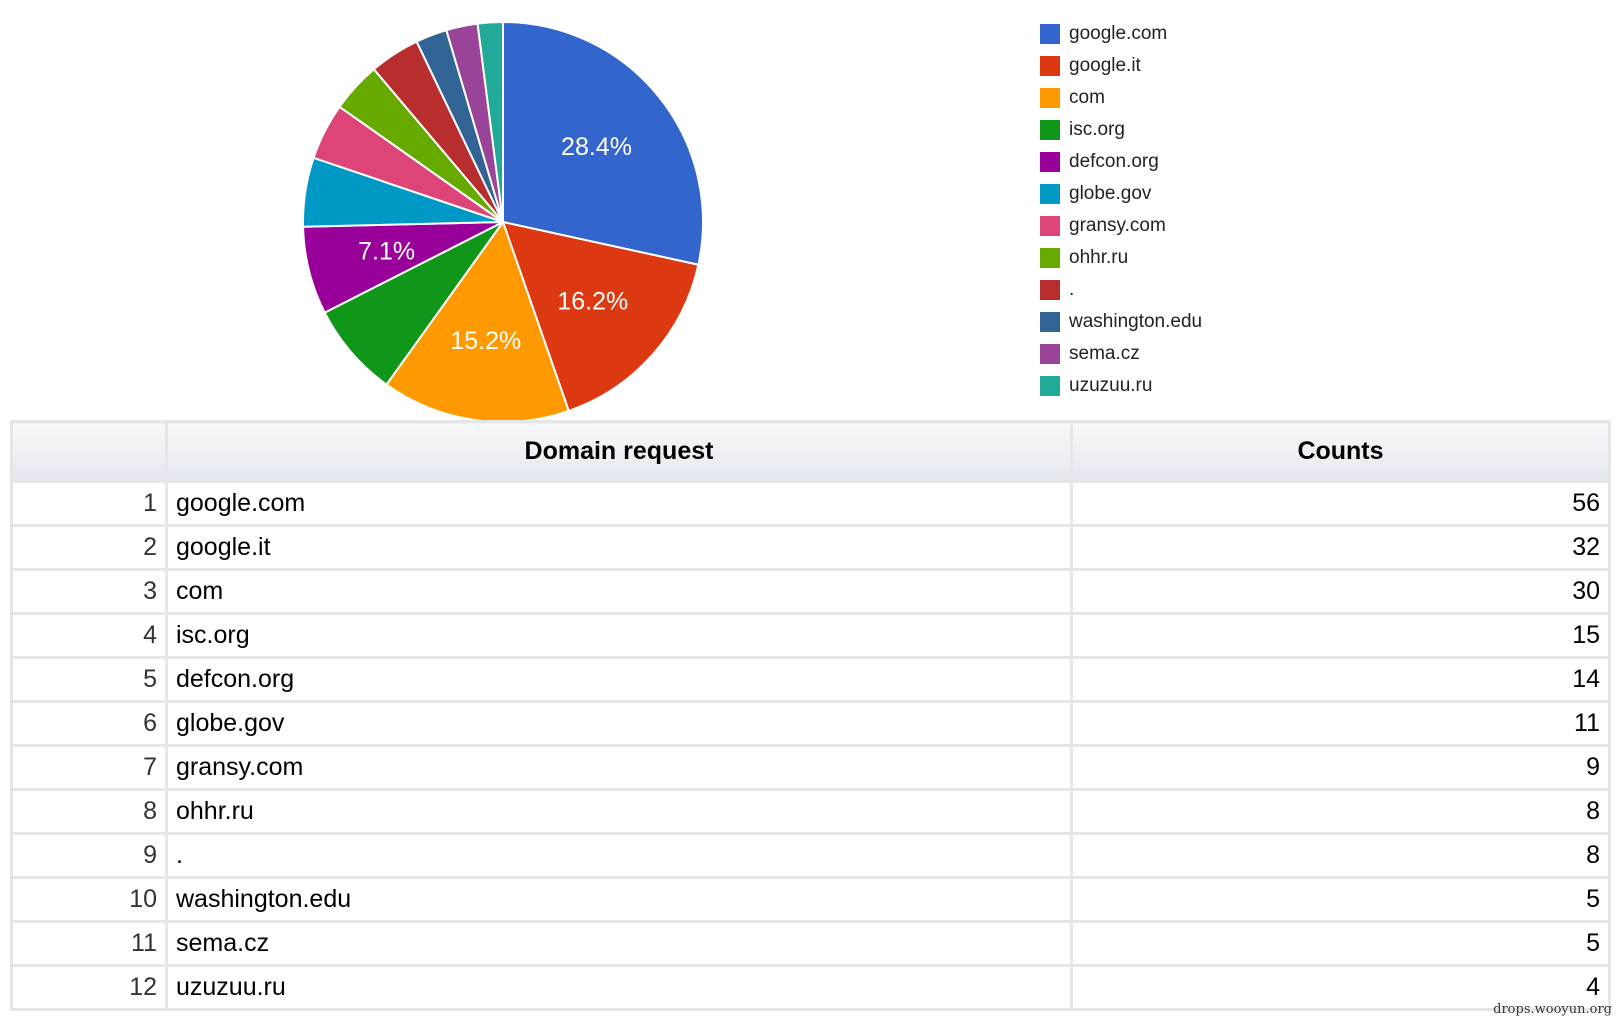 This screenshot has height=1023, width=1620. Describe the element at coordinates (1340, 635) in the screenshot. I see `row-count: 15` at that location.